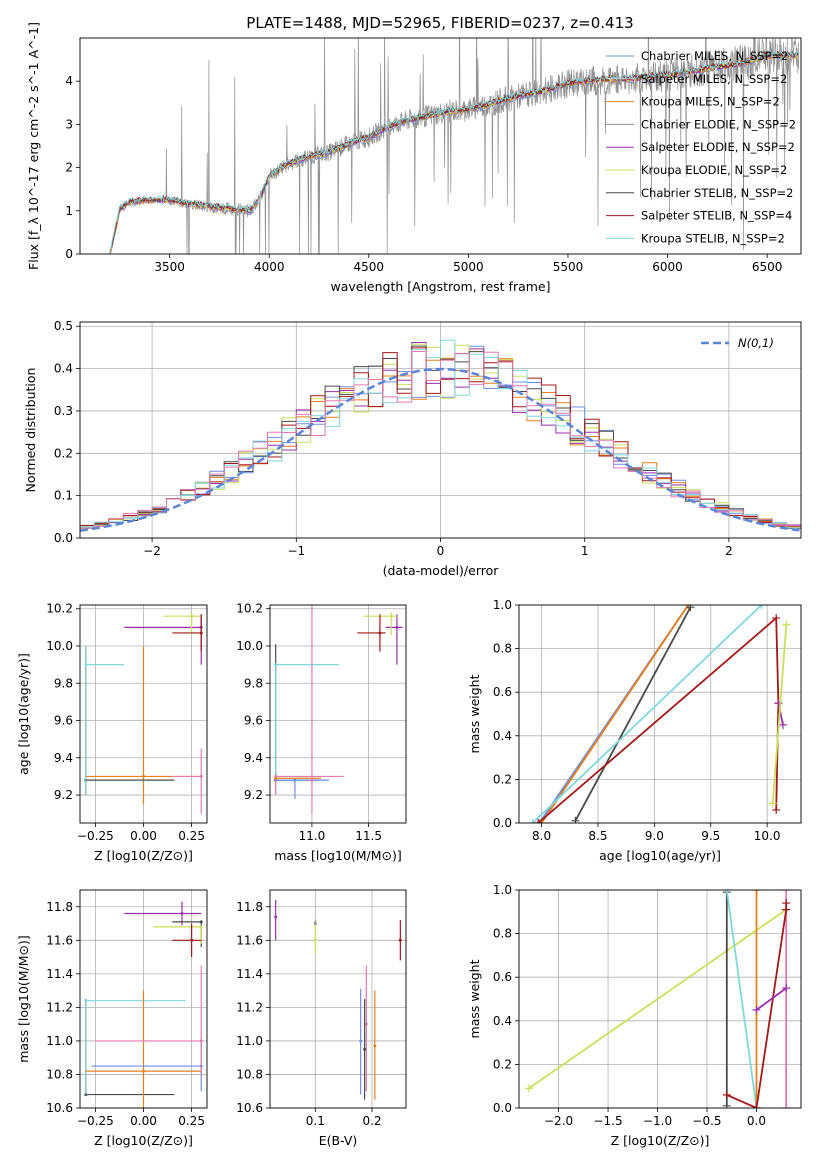  Describe the element at coordinates (468, 267) in the screenshot. I see `x-tick-label: 5000` at that location.